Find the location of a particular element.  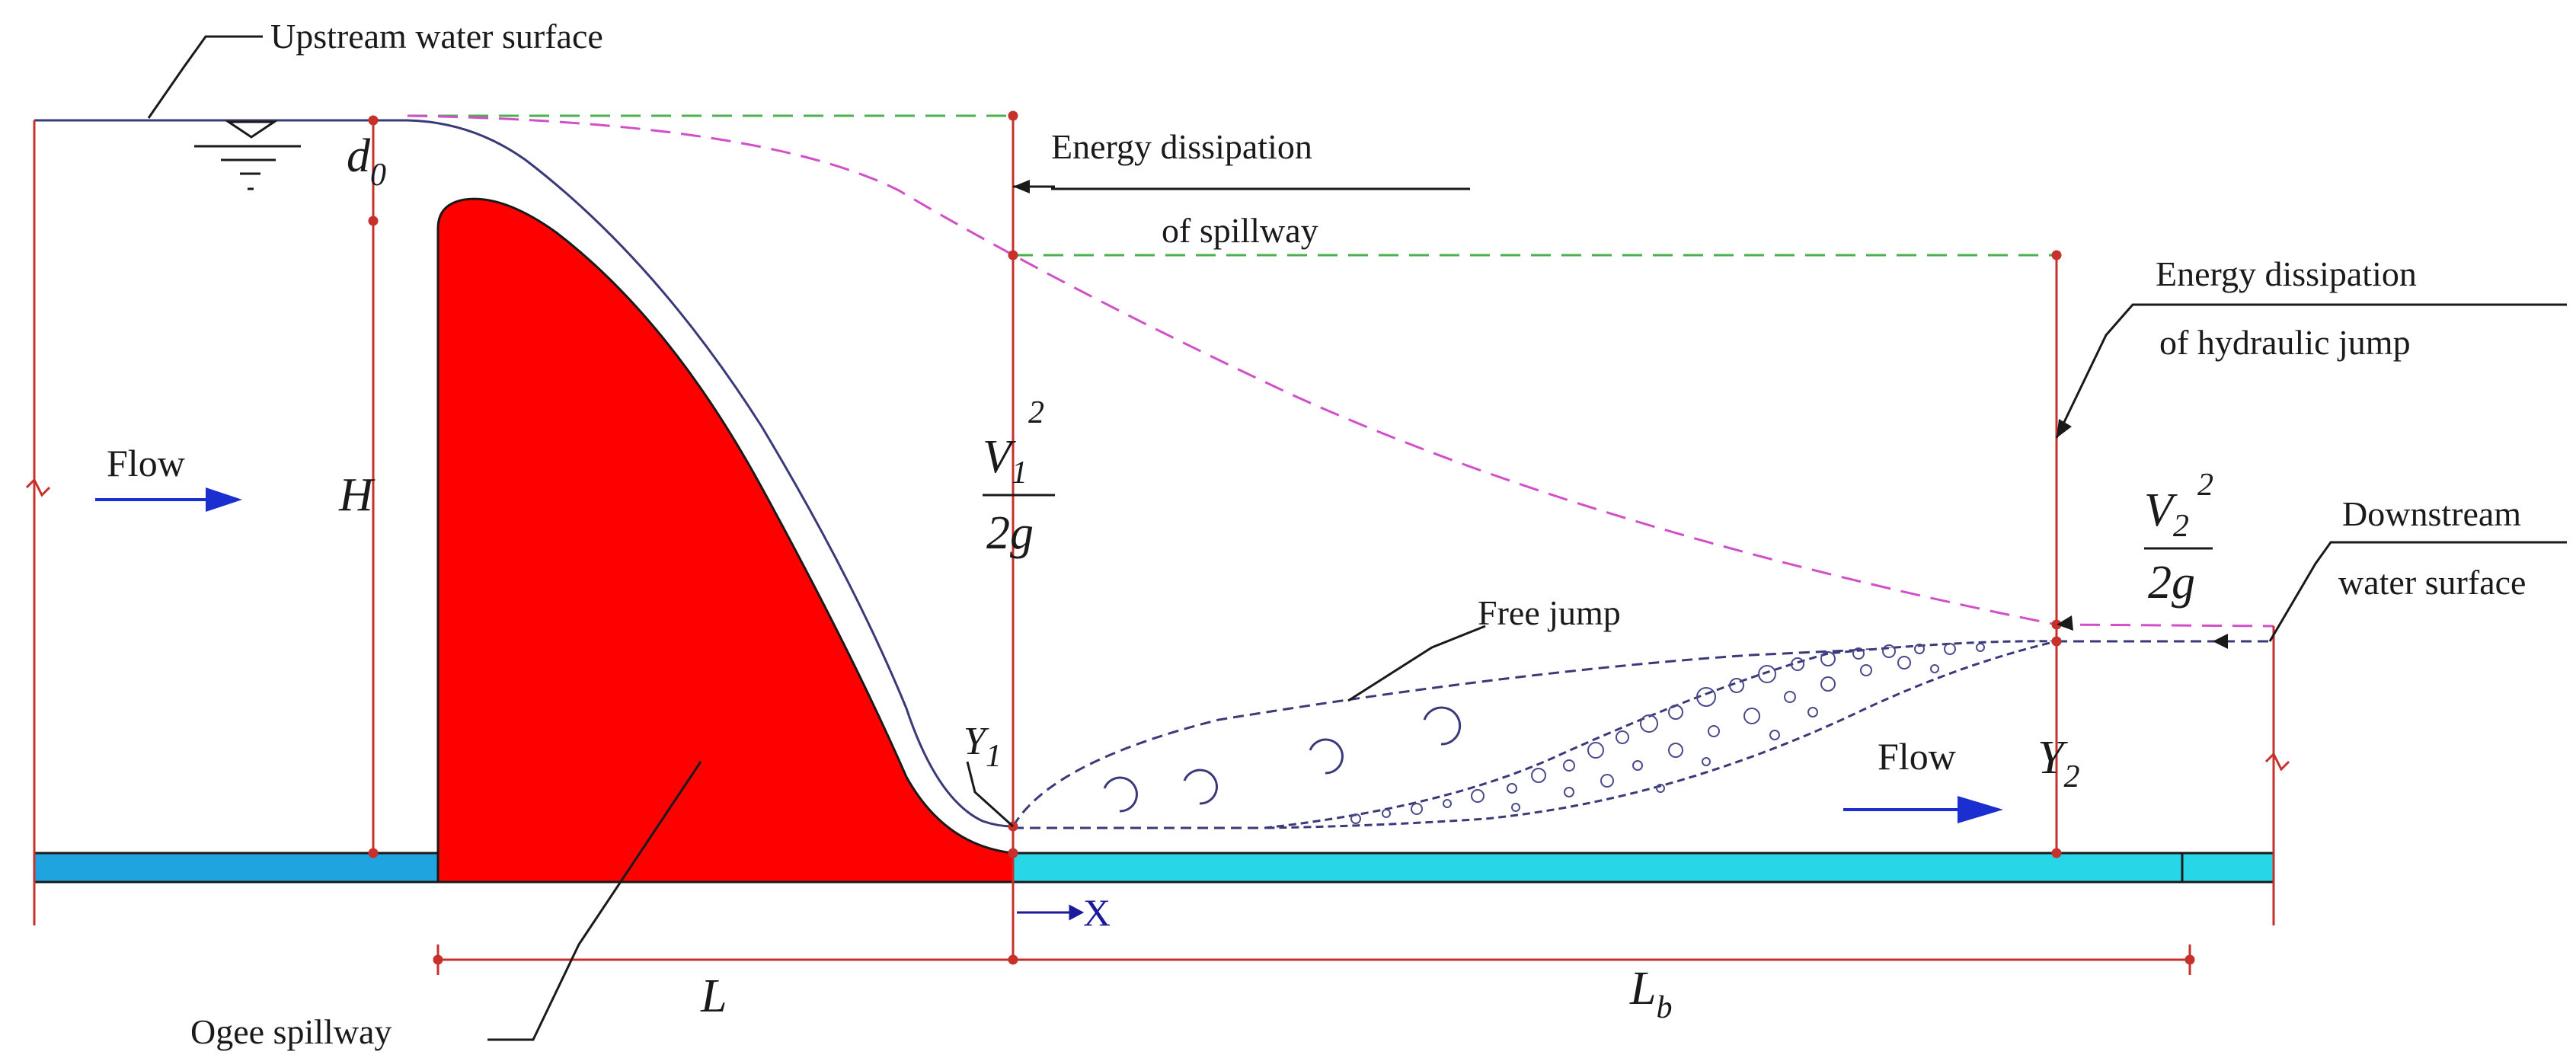

upstream-surface-label: Upstream water surface is located at coordinates (437, 36).